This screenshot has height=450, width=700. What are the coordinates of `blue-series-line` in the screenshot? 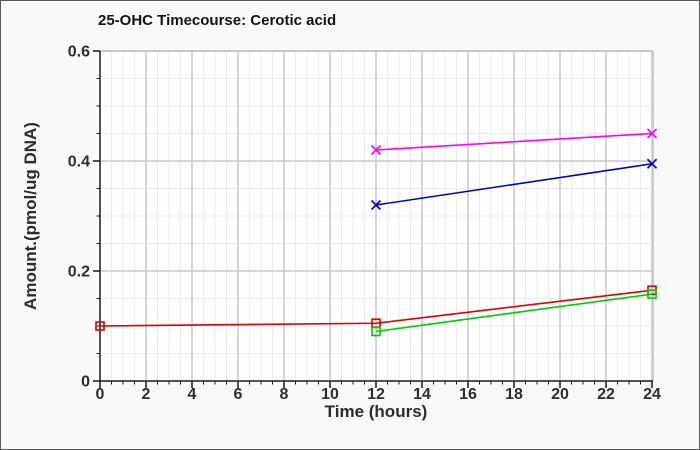 It's located at (514, 184).